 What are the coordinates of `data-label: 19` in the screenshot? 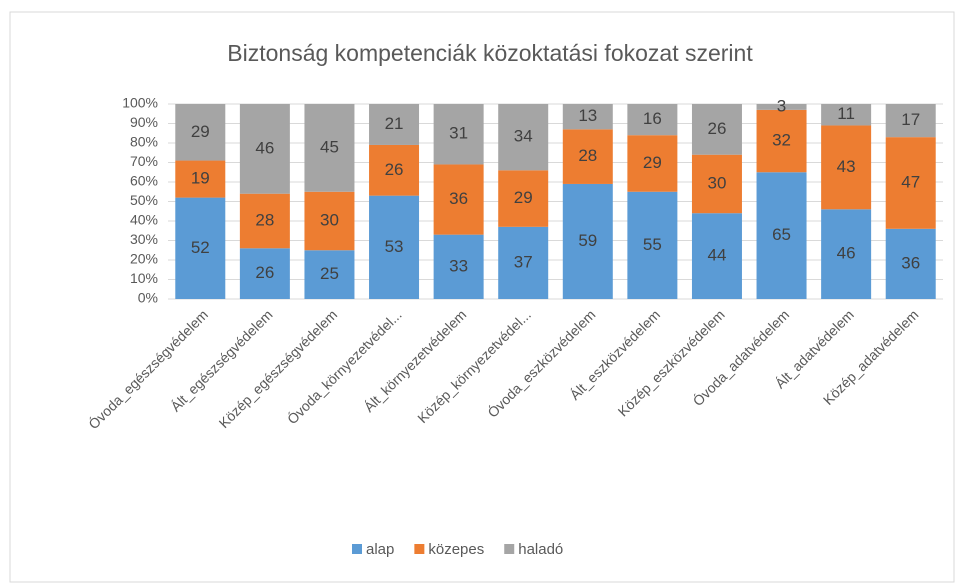 It's located at (200, 178).